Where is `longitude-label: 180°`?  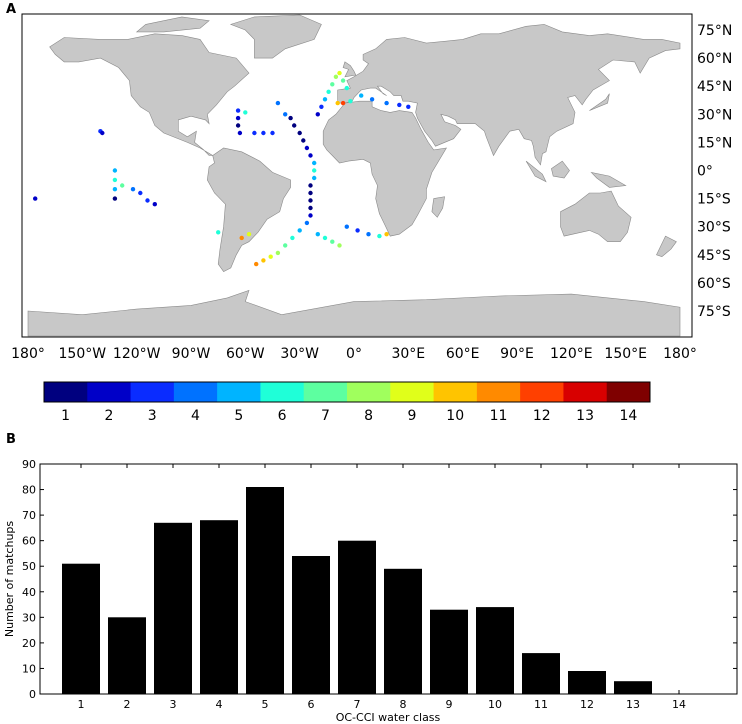 longitude-label: 180° is located at coordinates (680, 354).